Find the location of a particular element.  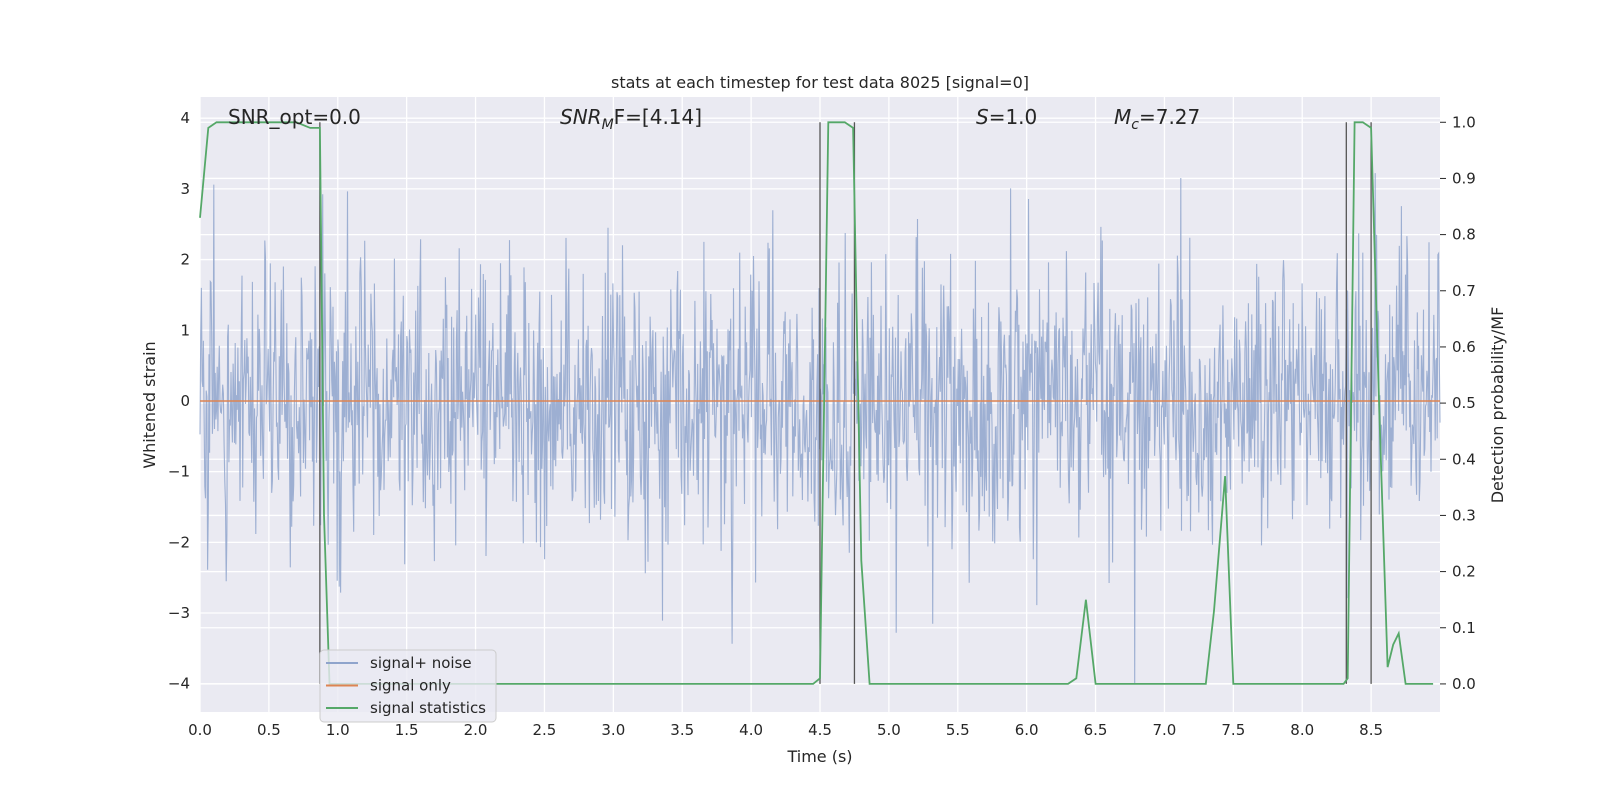

y2-axis-ticks: 1.0 0.9 0.8 0.7 0.6 0.5 0.4 0.3 0.2 0.1 0.0 is located at coordinates (1458, 403).